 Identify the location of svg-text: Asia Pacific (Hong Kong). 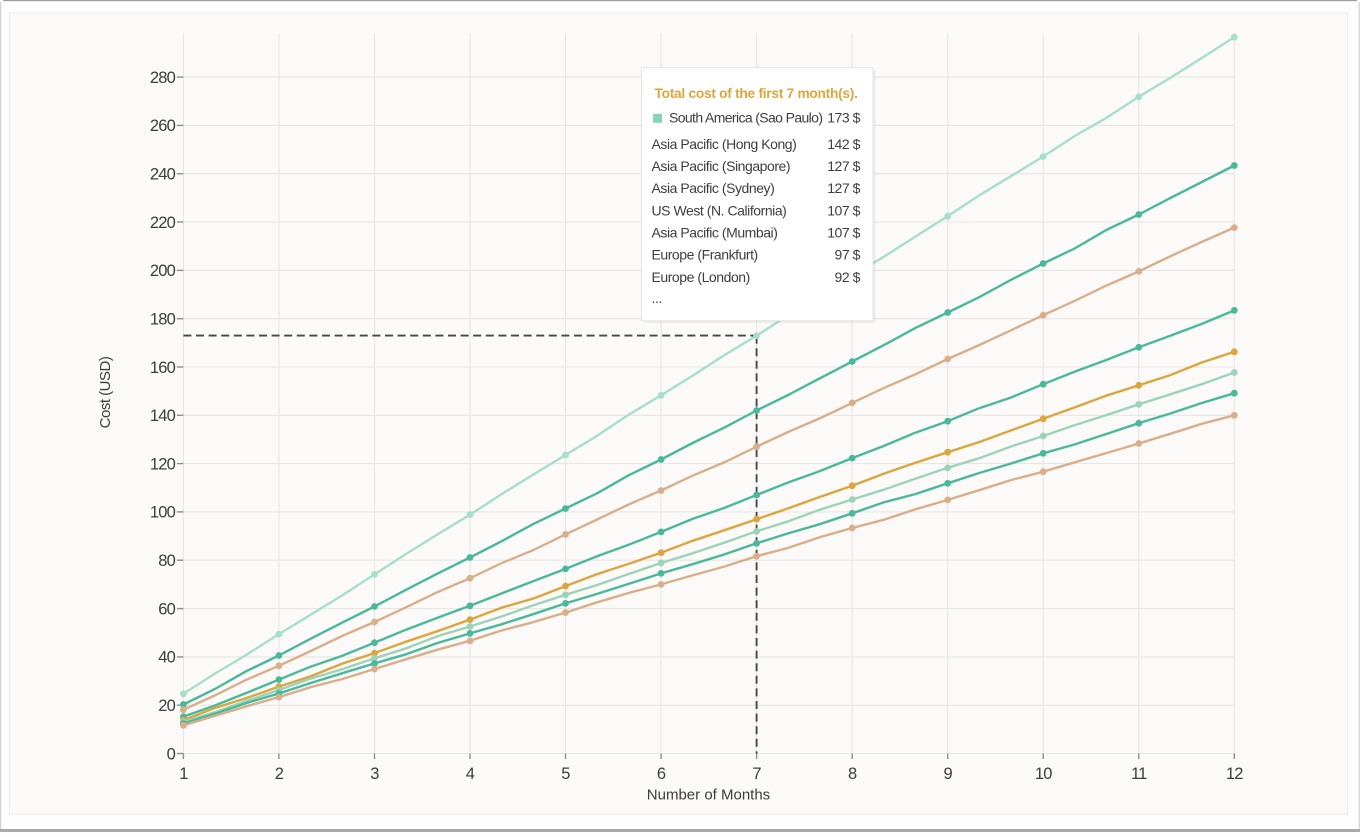
(724, 144).